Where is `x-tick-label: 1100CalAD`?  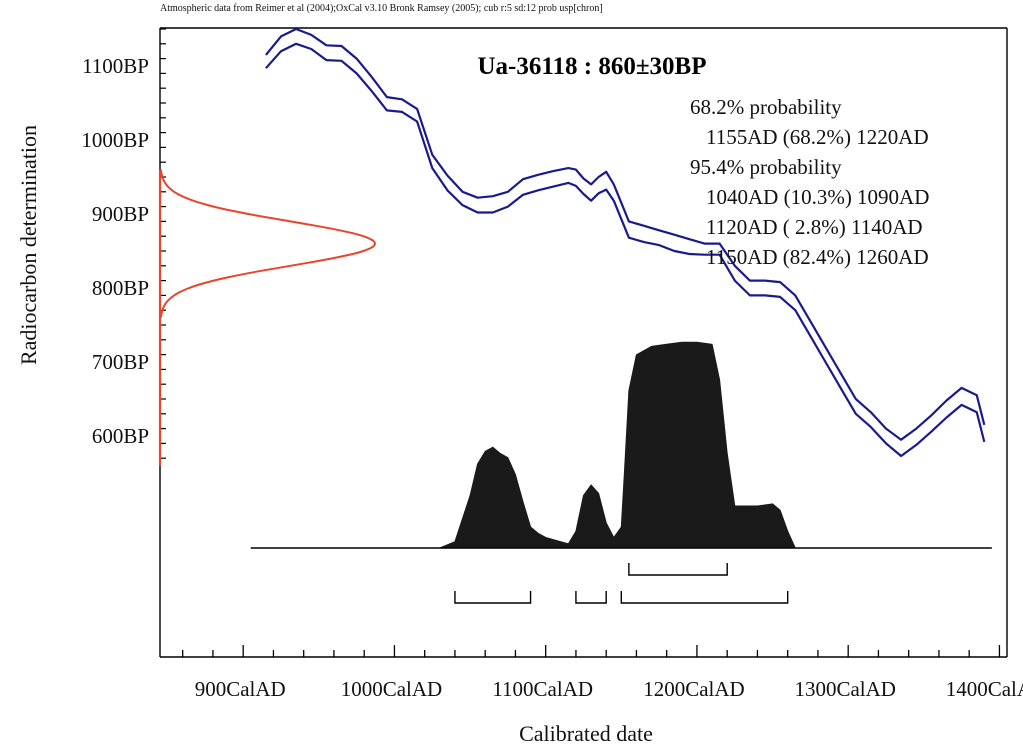 x-tick-label: 1100CalAD is located at coordinates (542, 689).